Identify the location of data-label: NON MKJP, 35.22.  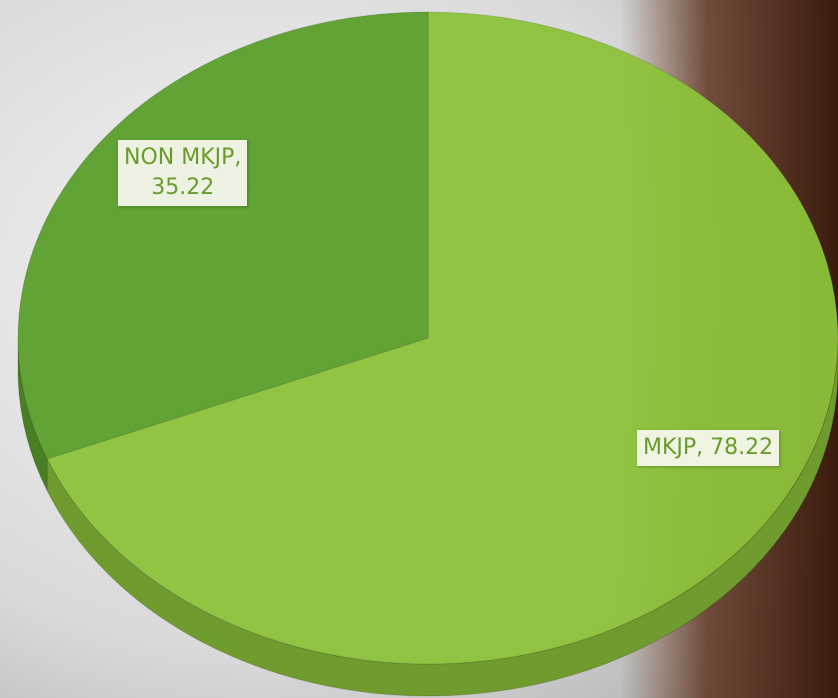
(183, 173).